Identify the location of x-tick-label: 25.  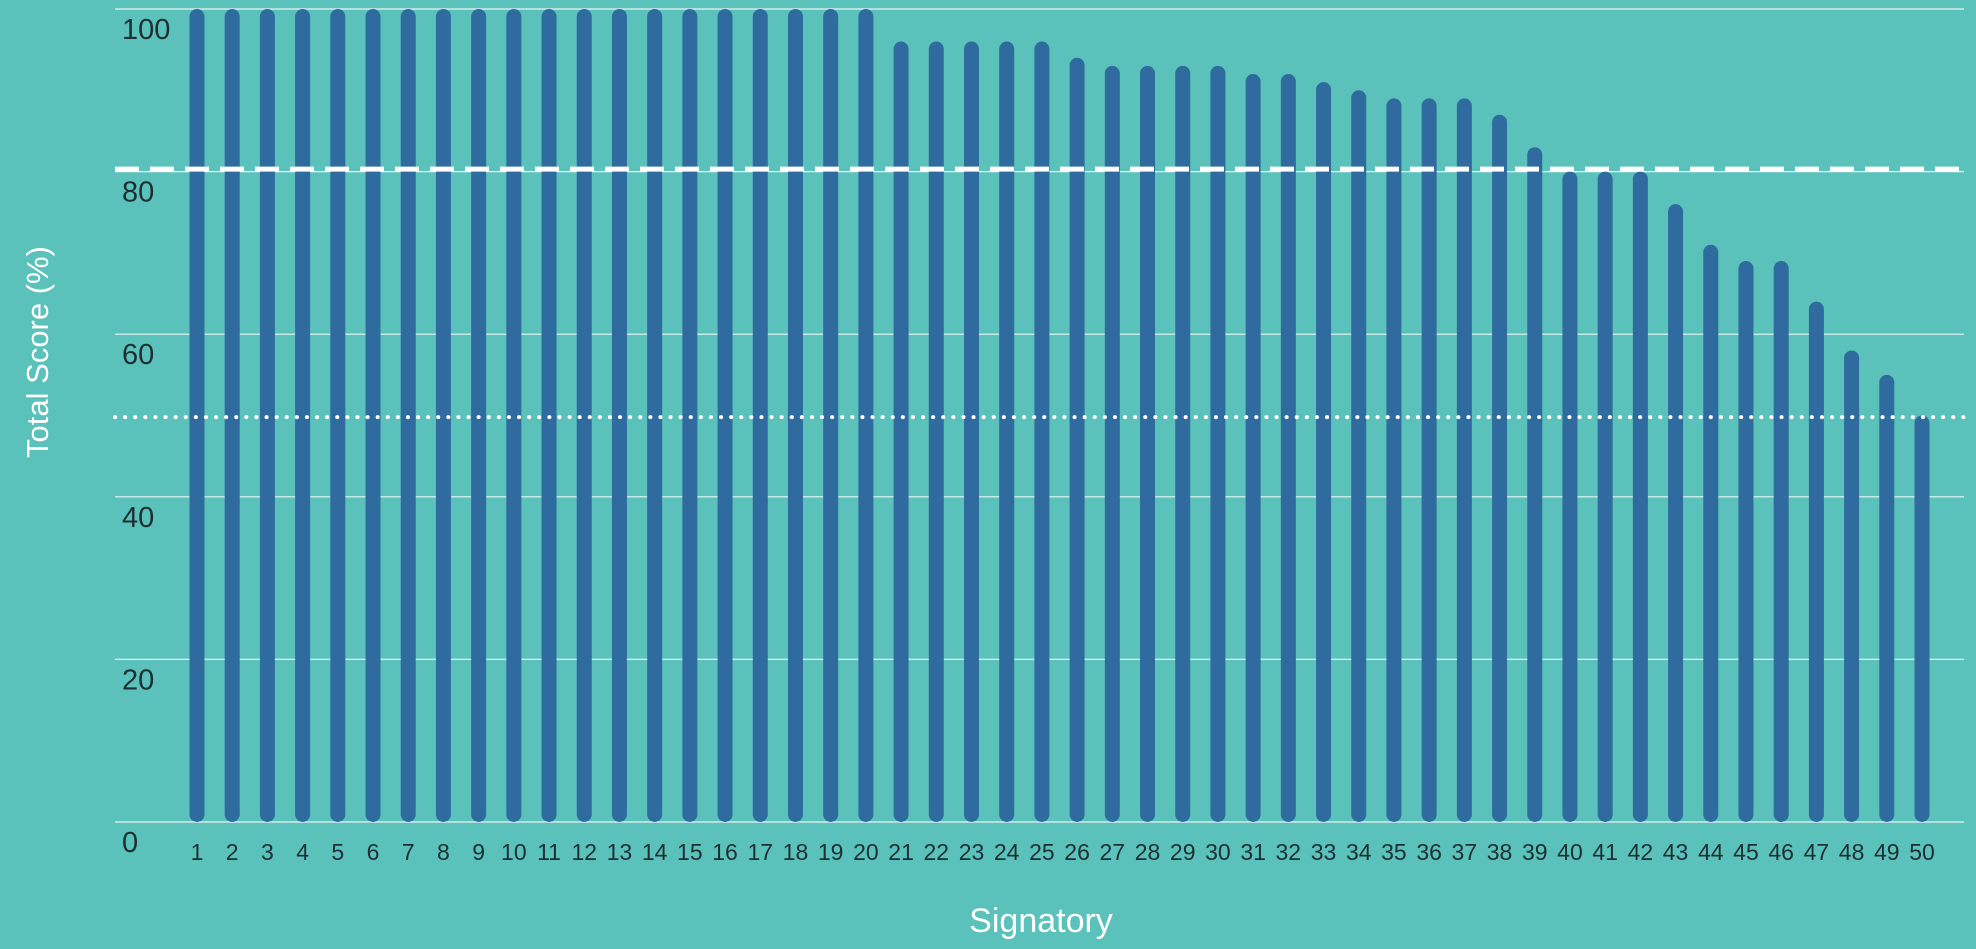
(1042, 852).